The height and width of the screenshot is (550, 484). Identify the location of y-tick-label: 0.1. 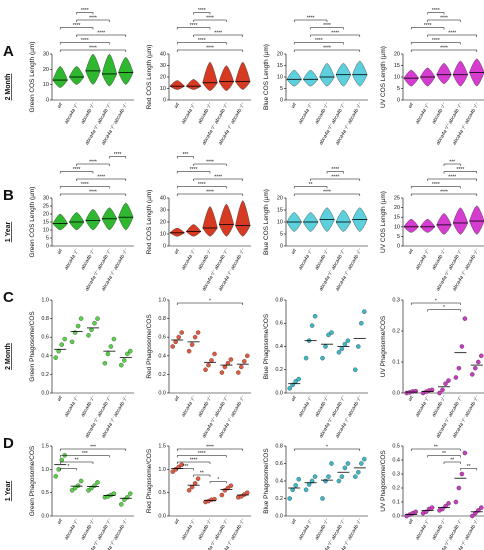
(396, 502).